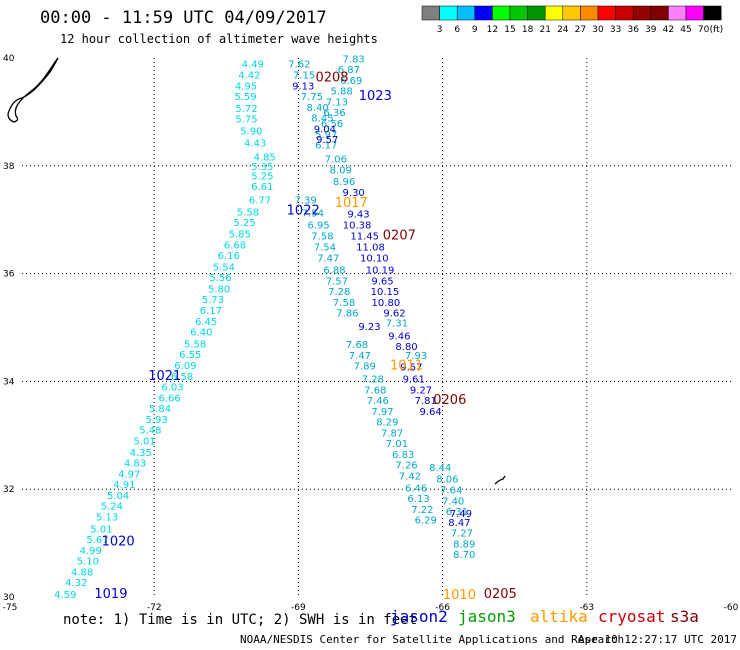  What do you see at coordinates (347, 314) in the screenshot?
I see `wave-height-label: 7.86` at bounding box center [347, 314].